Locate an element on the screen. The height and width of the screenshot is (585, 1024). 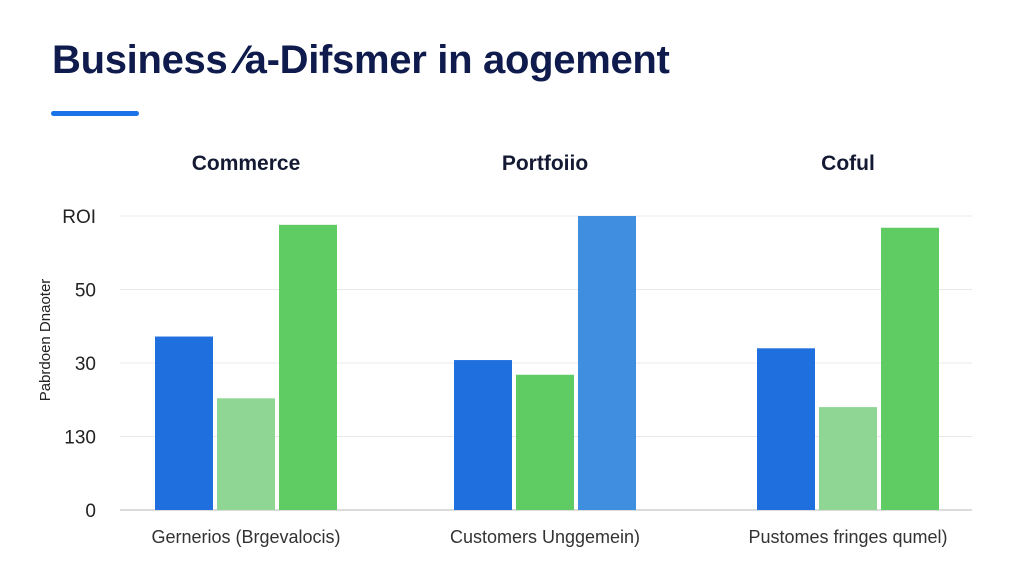
group-title: Coful is located at coordinates (848, 163).